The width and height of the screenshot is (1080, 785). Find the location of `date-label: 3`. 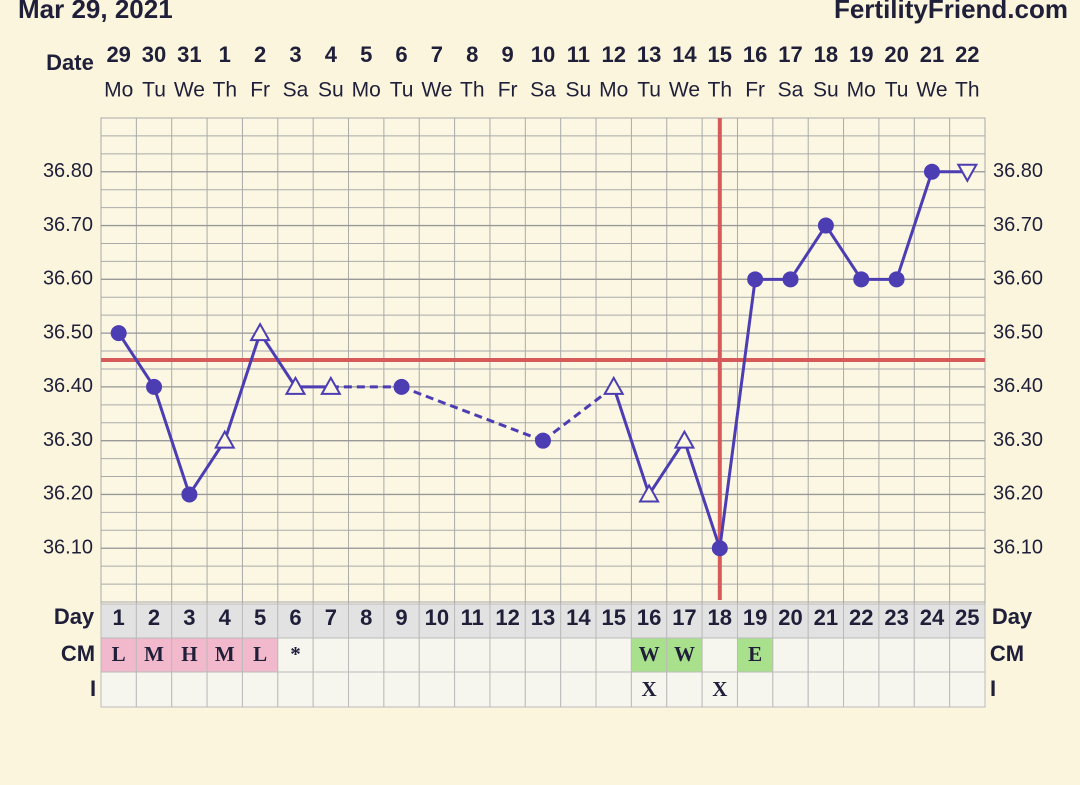

date-label: 3 is located at coordinates (295, 54).